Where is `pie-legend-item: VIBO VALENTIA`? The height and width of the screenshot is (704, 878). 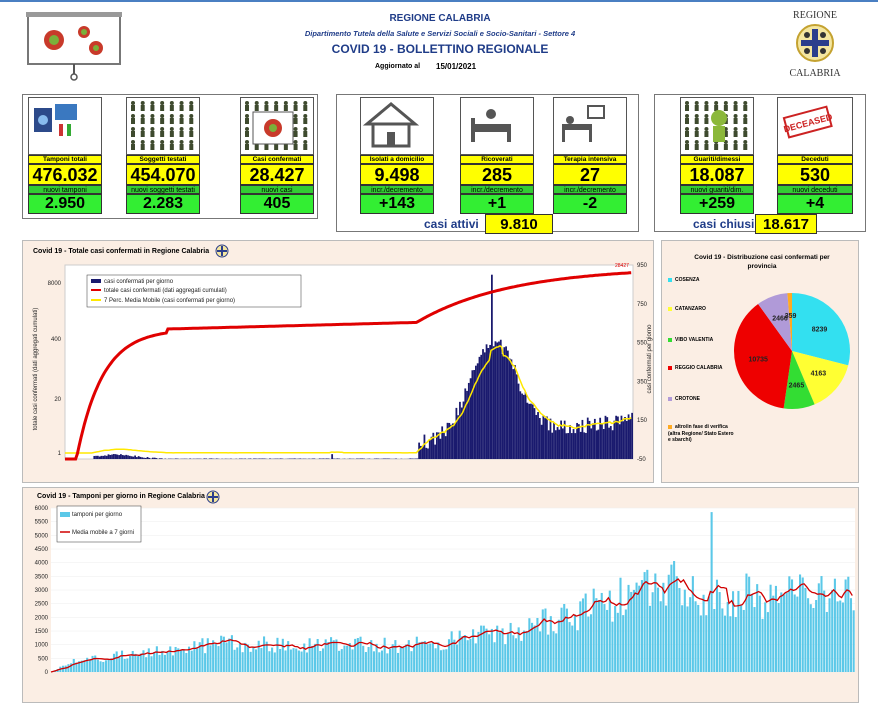
pie-legend-item: VIBO VALENTIA is located at coordinates (701, 340).